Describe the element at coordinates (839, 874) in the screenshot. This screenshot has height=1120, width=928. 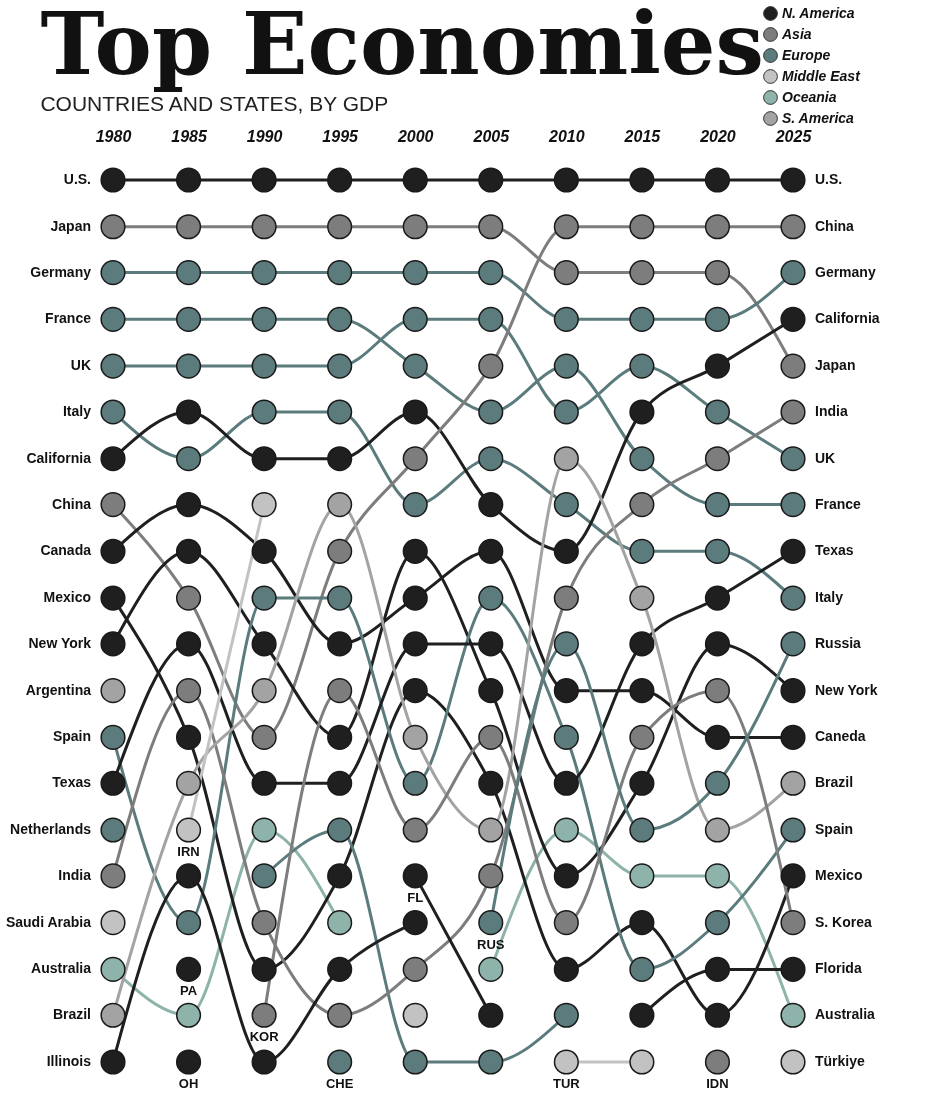
I see `annotation: Mexico` at that location.